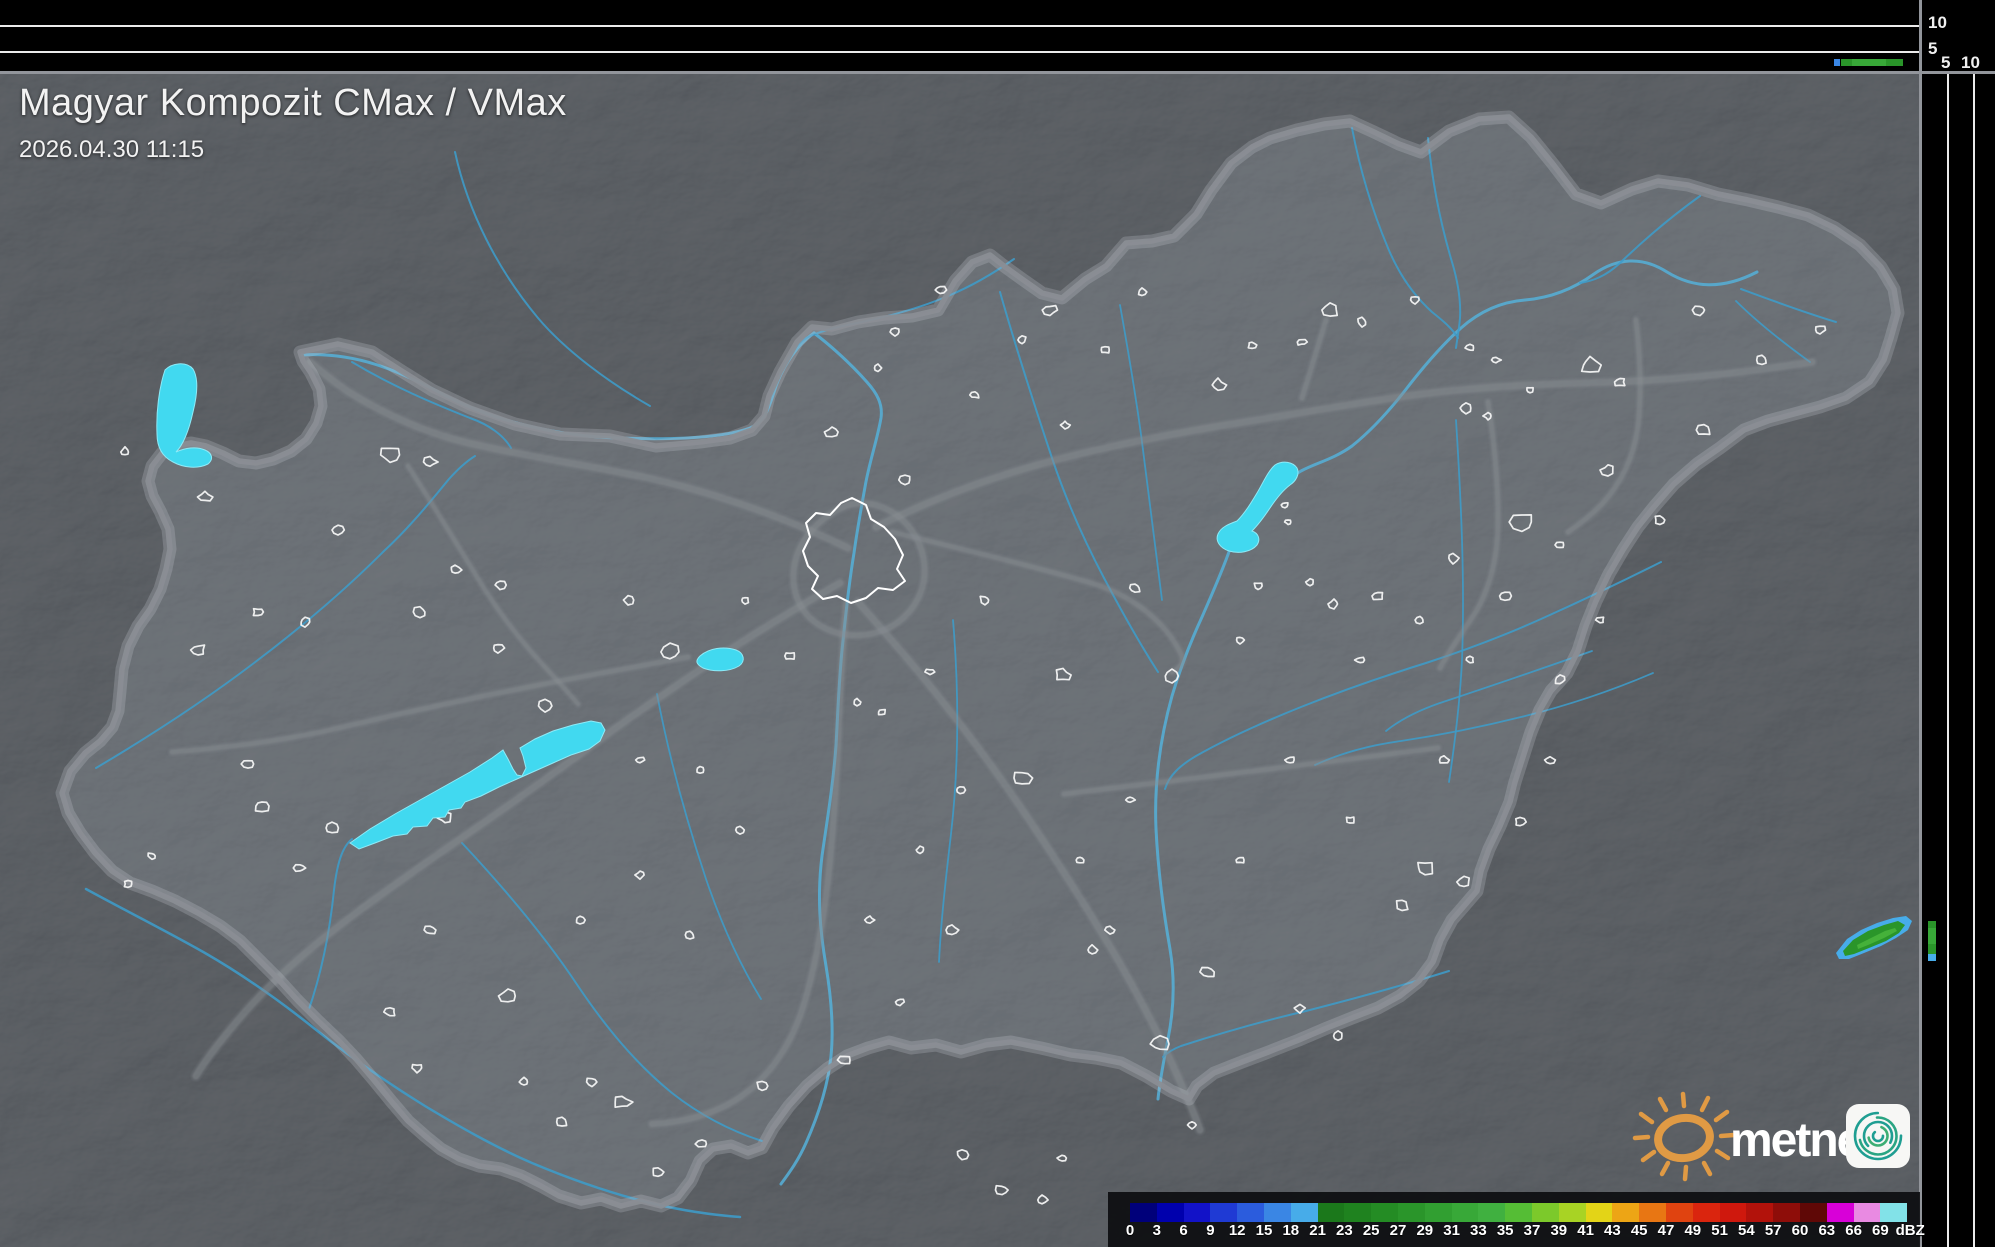 The image size is (1995, 1247). What do you see at coordinates (1331, 1212) in the screenshot?
I see `scale-segment-21dbz` at bounding box center [1331, 1212].